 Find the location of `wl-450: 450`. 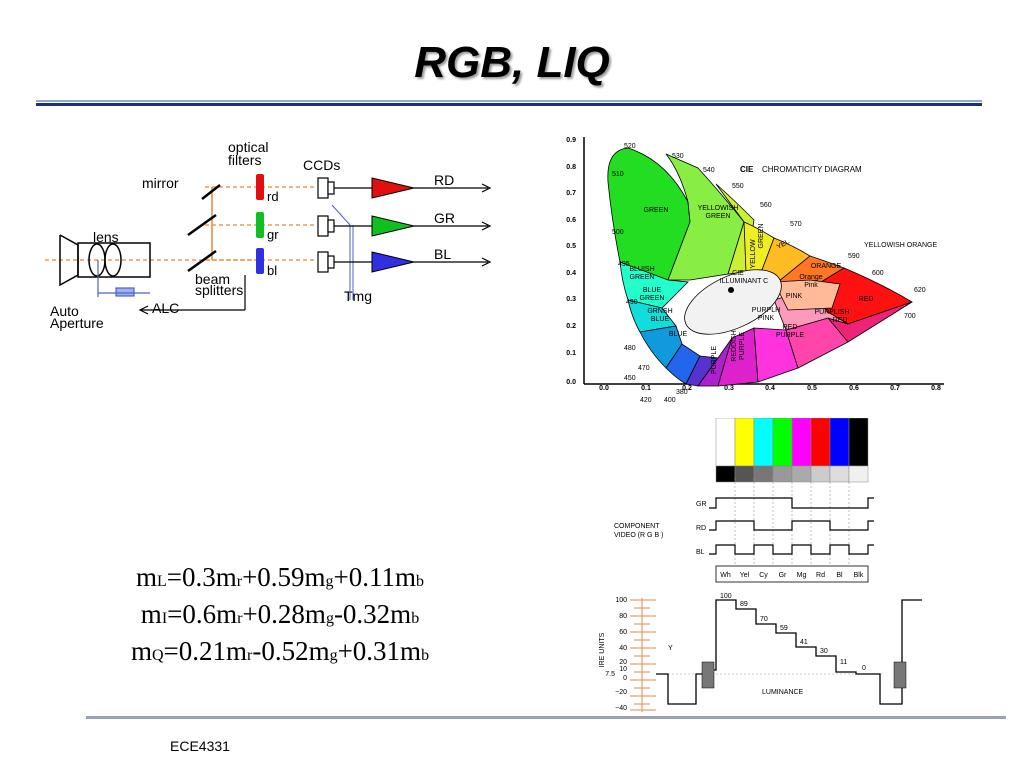

wl-450: 450 is located at coordinates (630, 378).